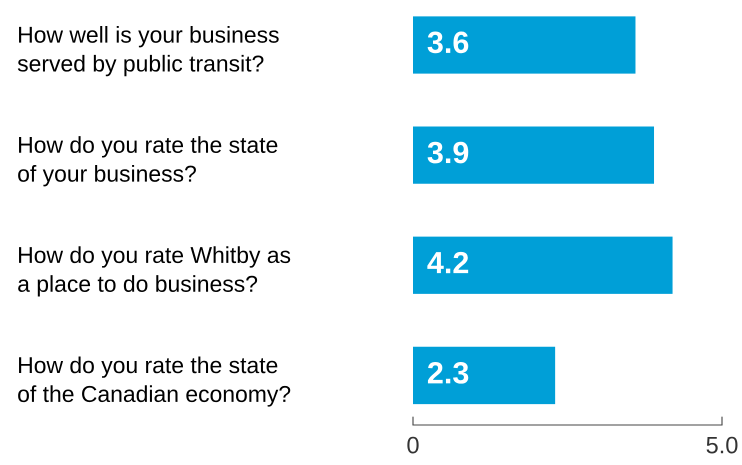 The image size is (742, 465). I want to click on y-tick-label: How do you rate the state of your business?, so click(148, 161).